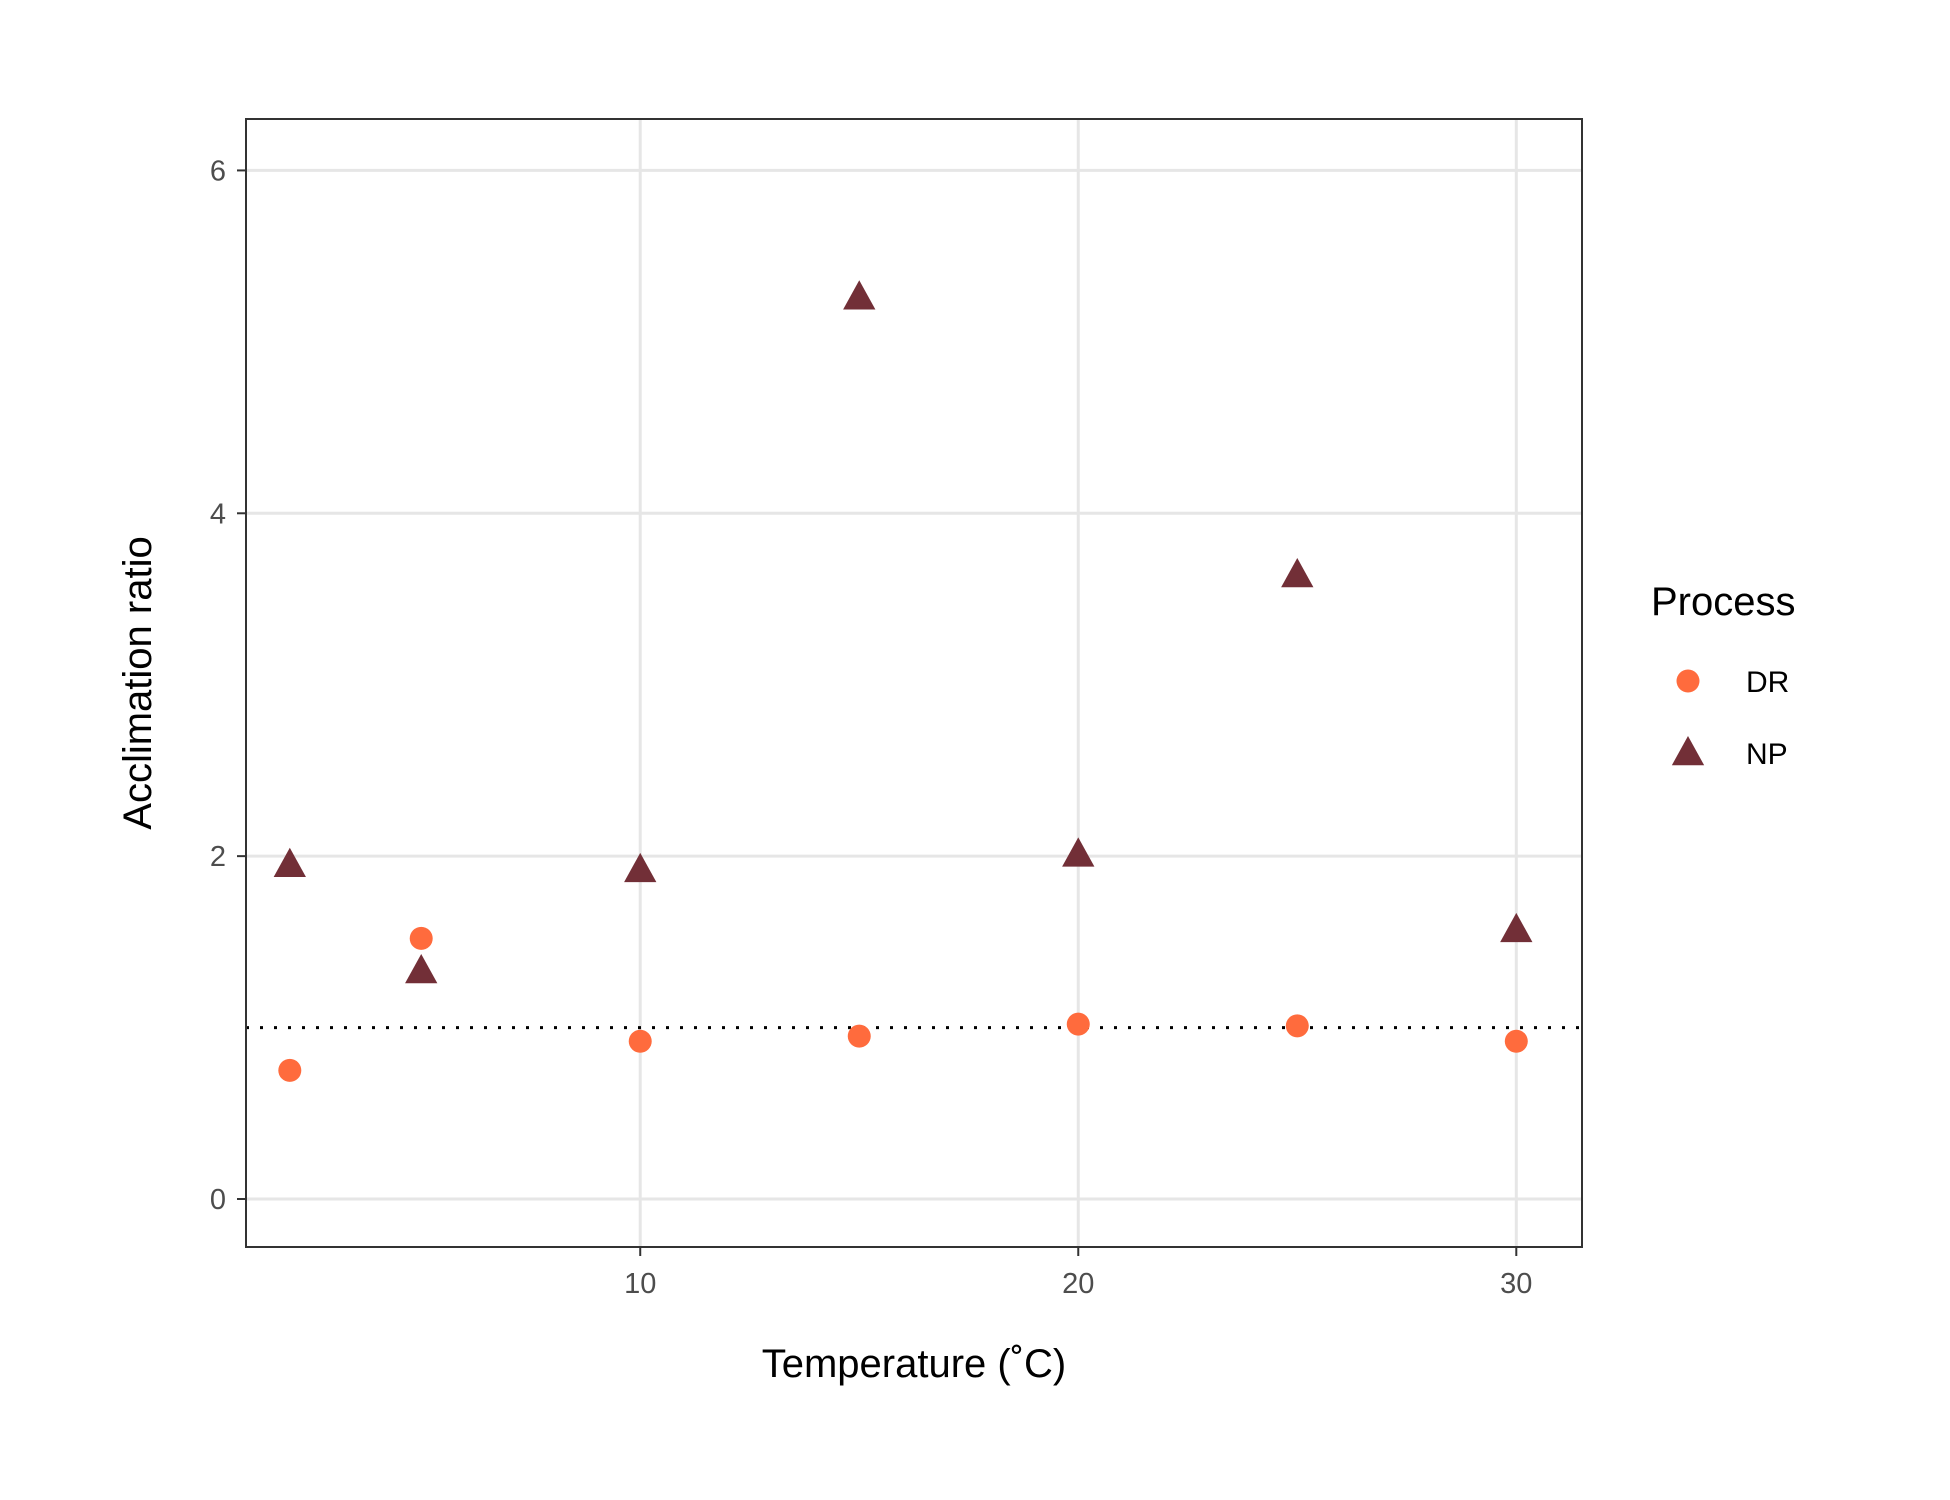 This screenshot has height=1500, width=1950. I want to click on x-tick-label: 20, so click(1078, 1284).